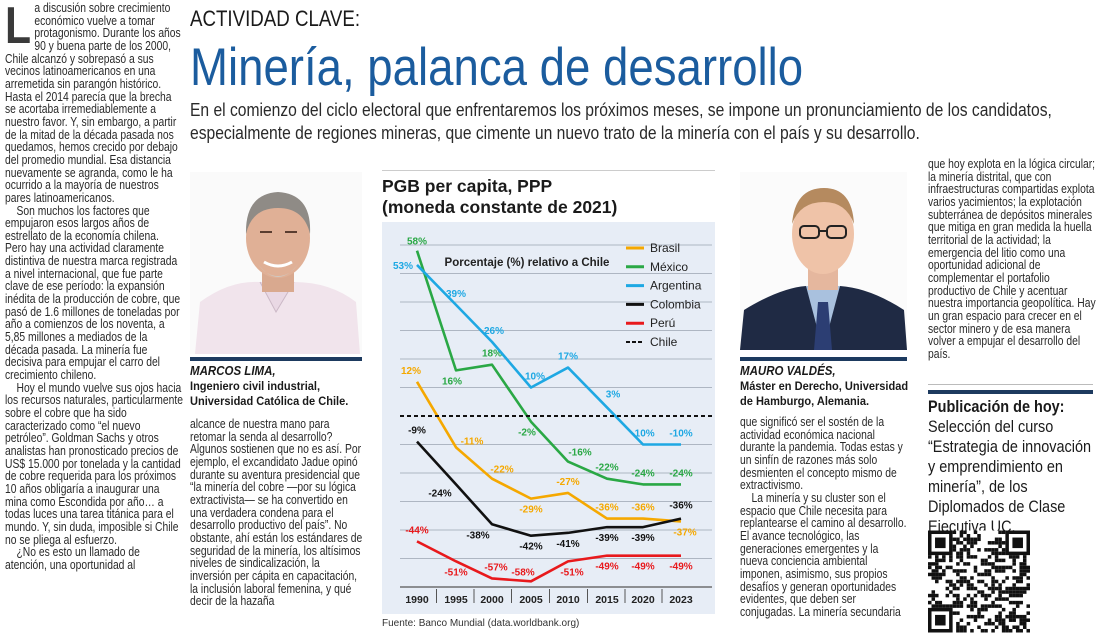  Describe the element at coordinates (255, 386) in the screenshot. I see `author-role: Ingeniero civil industrial,` at that location.